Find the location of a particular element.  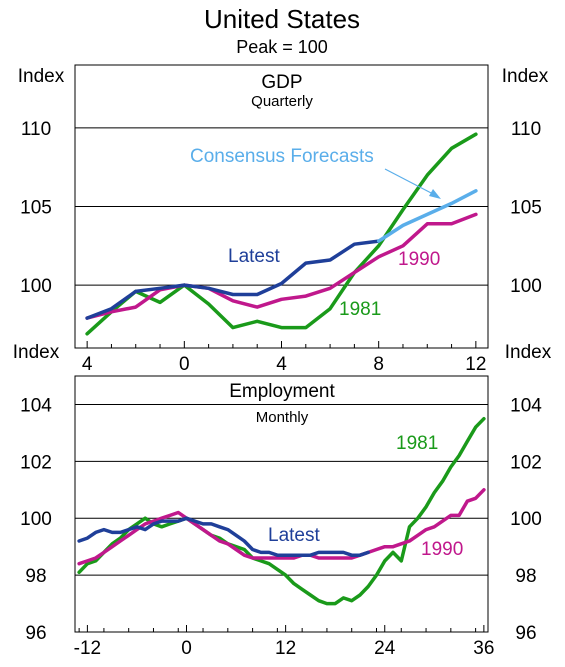

gdp-x-ticks: 4 0 4 8 12 is located at coordinates (284, 358).